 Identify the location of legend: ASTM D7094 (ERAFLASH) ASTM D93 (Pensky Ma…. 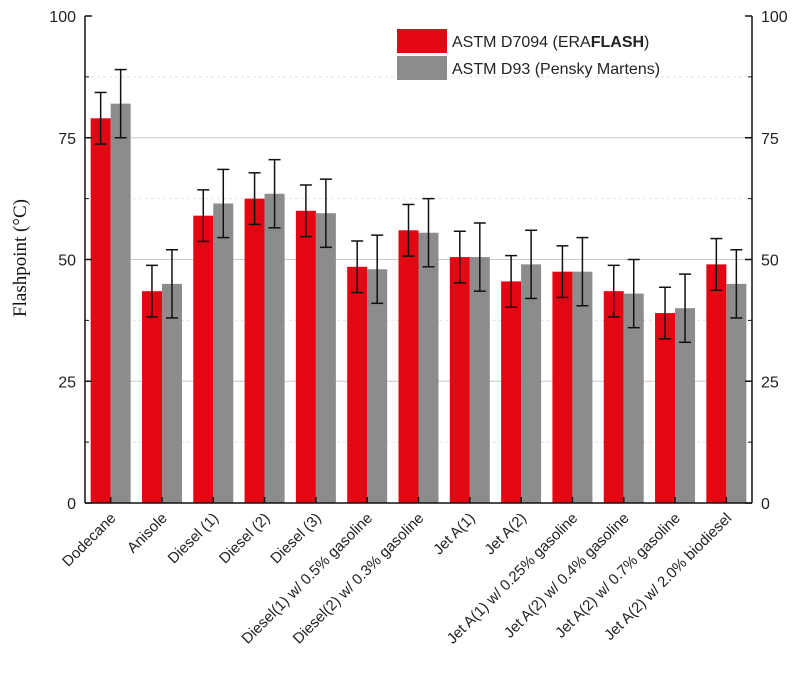
(528, 54).